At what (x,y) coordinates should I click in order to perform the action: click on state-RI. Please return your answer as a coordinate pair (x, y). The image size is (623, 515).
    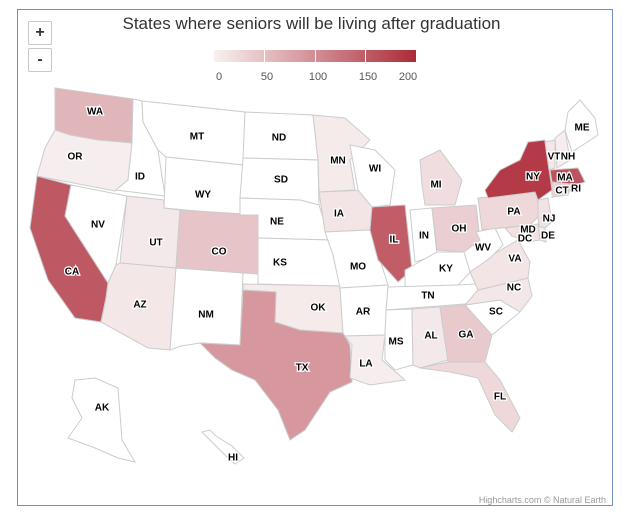
    Looking at the image, I should click on (574, 188).